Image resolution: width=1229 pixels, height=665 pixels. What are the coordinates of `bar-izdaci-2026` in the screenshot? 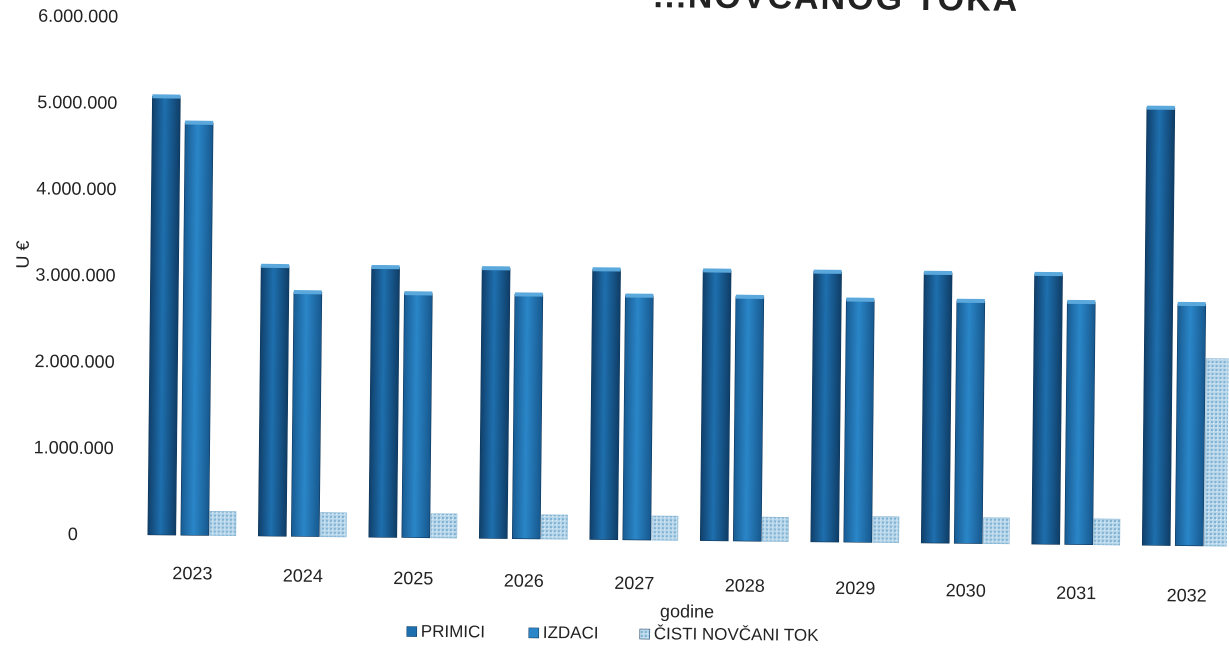 It's located at (527, 417).